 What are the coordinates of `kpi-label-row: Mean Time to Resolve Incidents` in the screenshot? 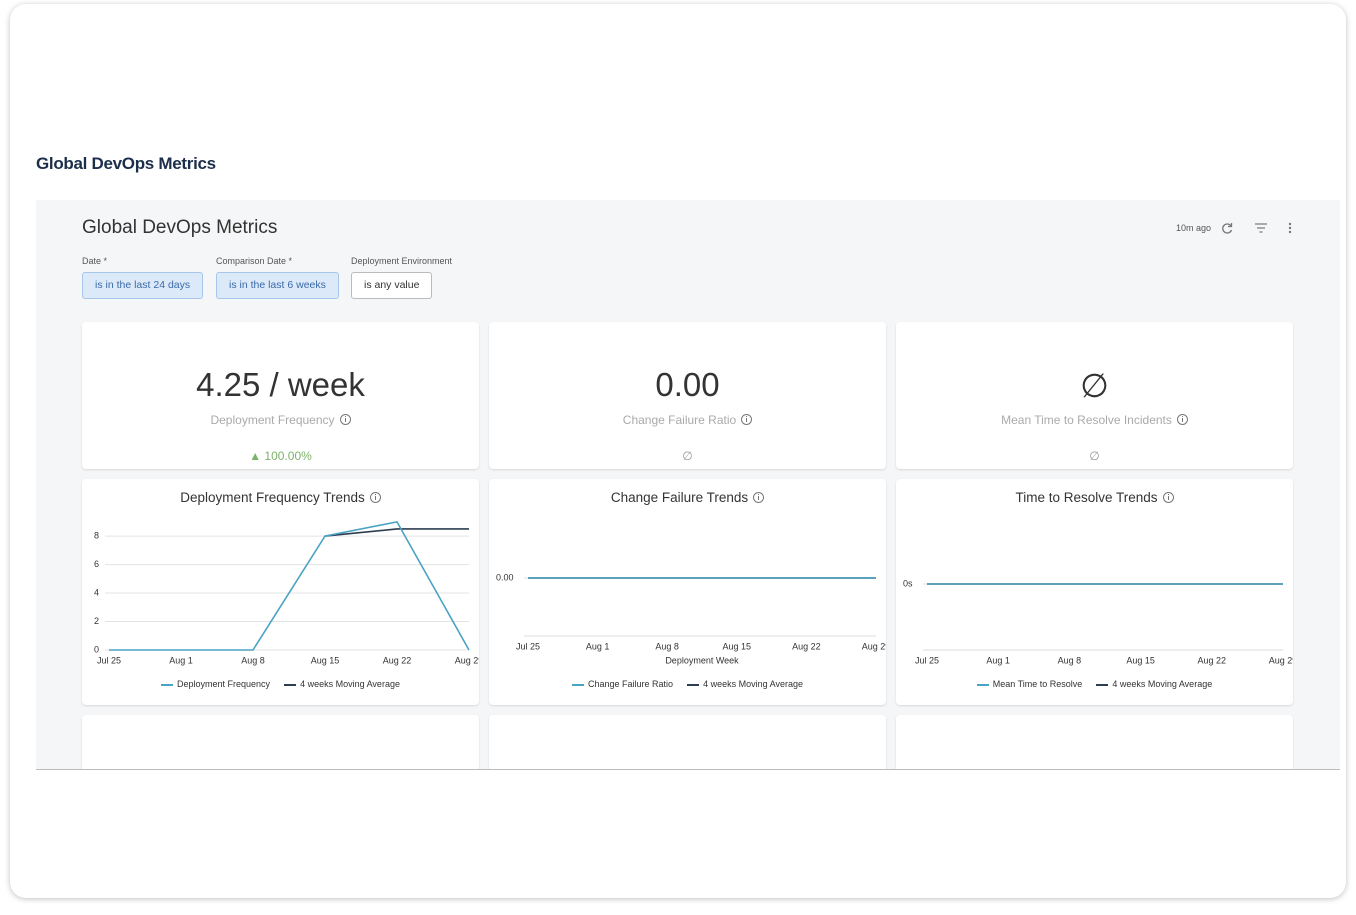 It's located at (1094, 420).